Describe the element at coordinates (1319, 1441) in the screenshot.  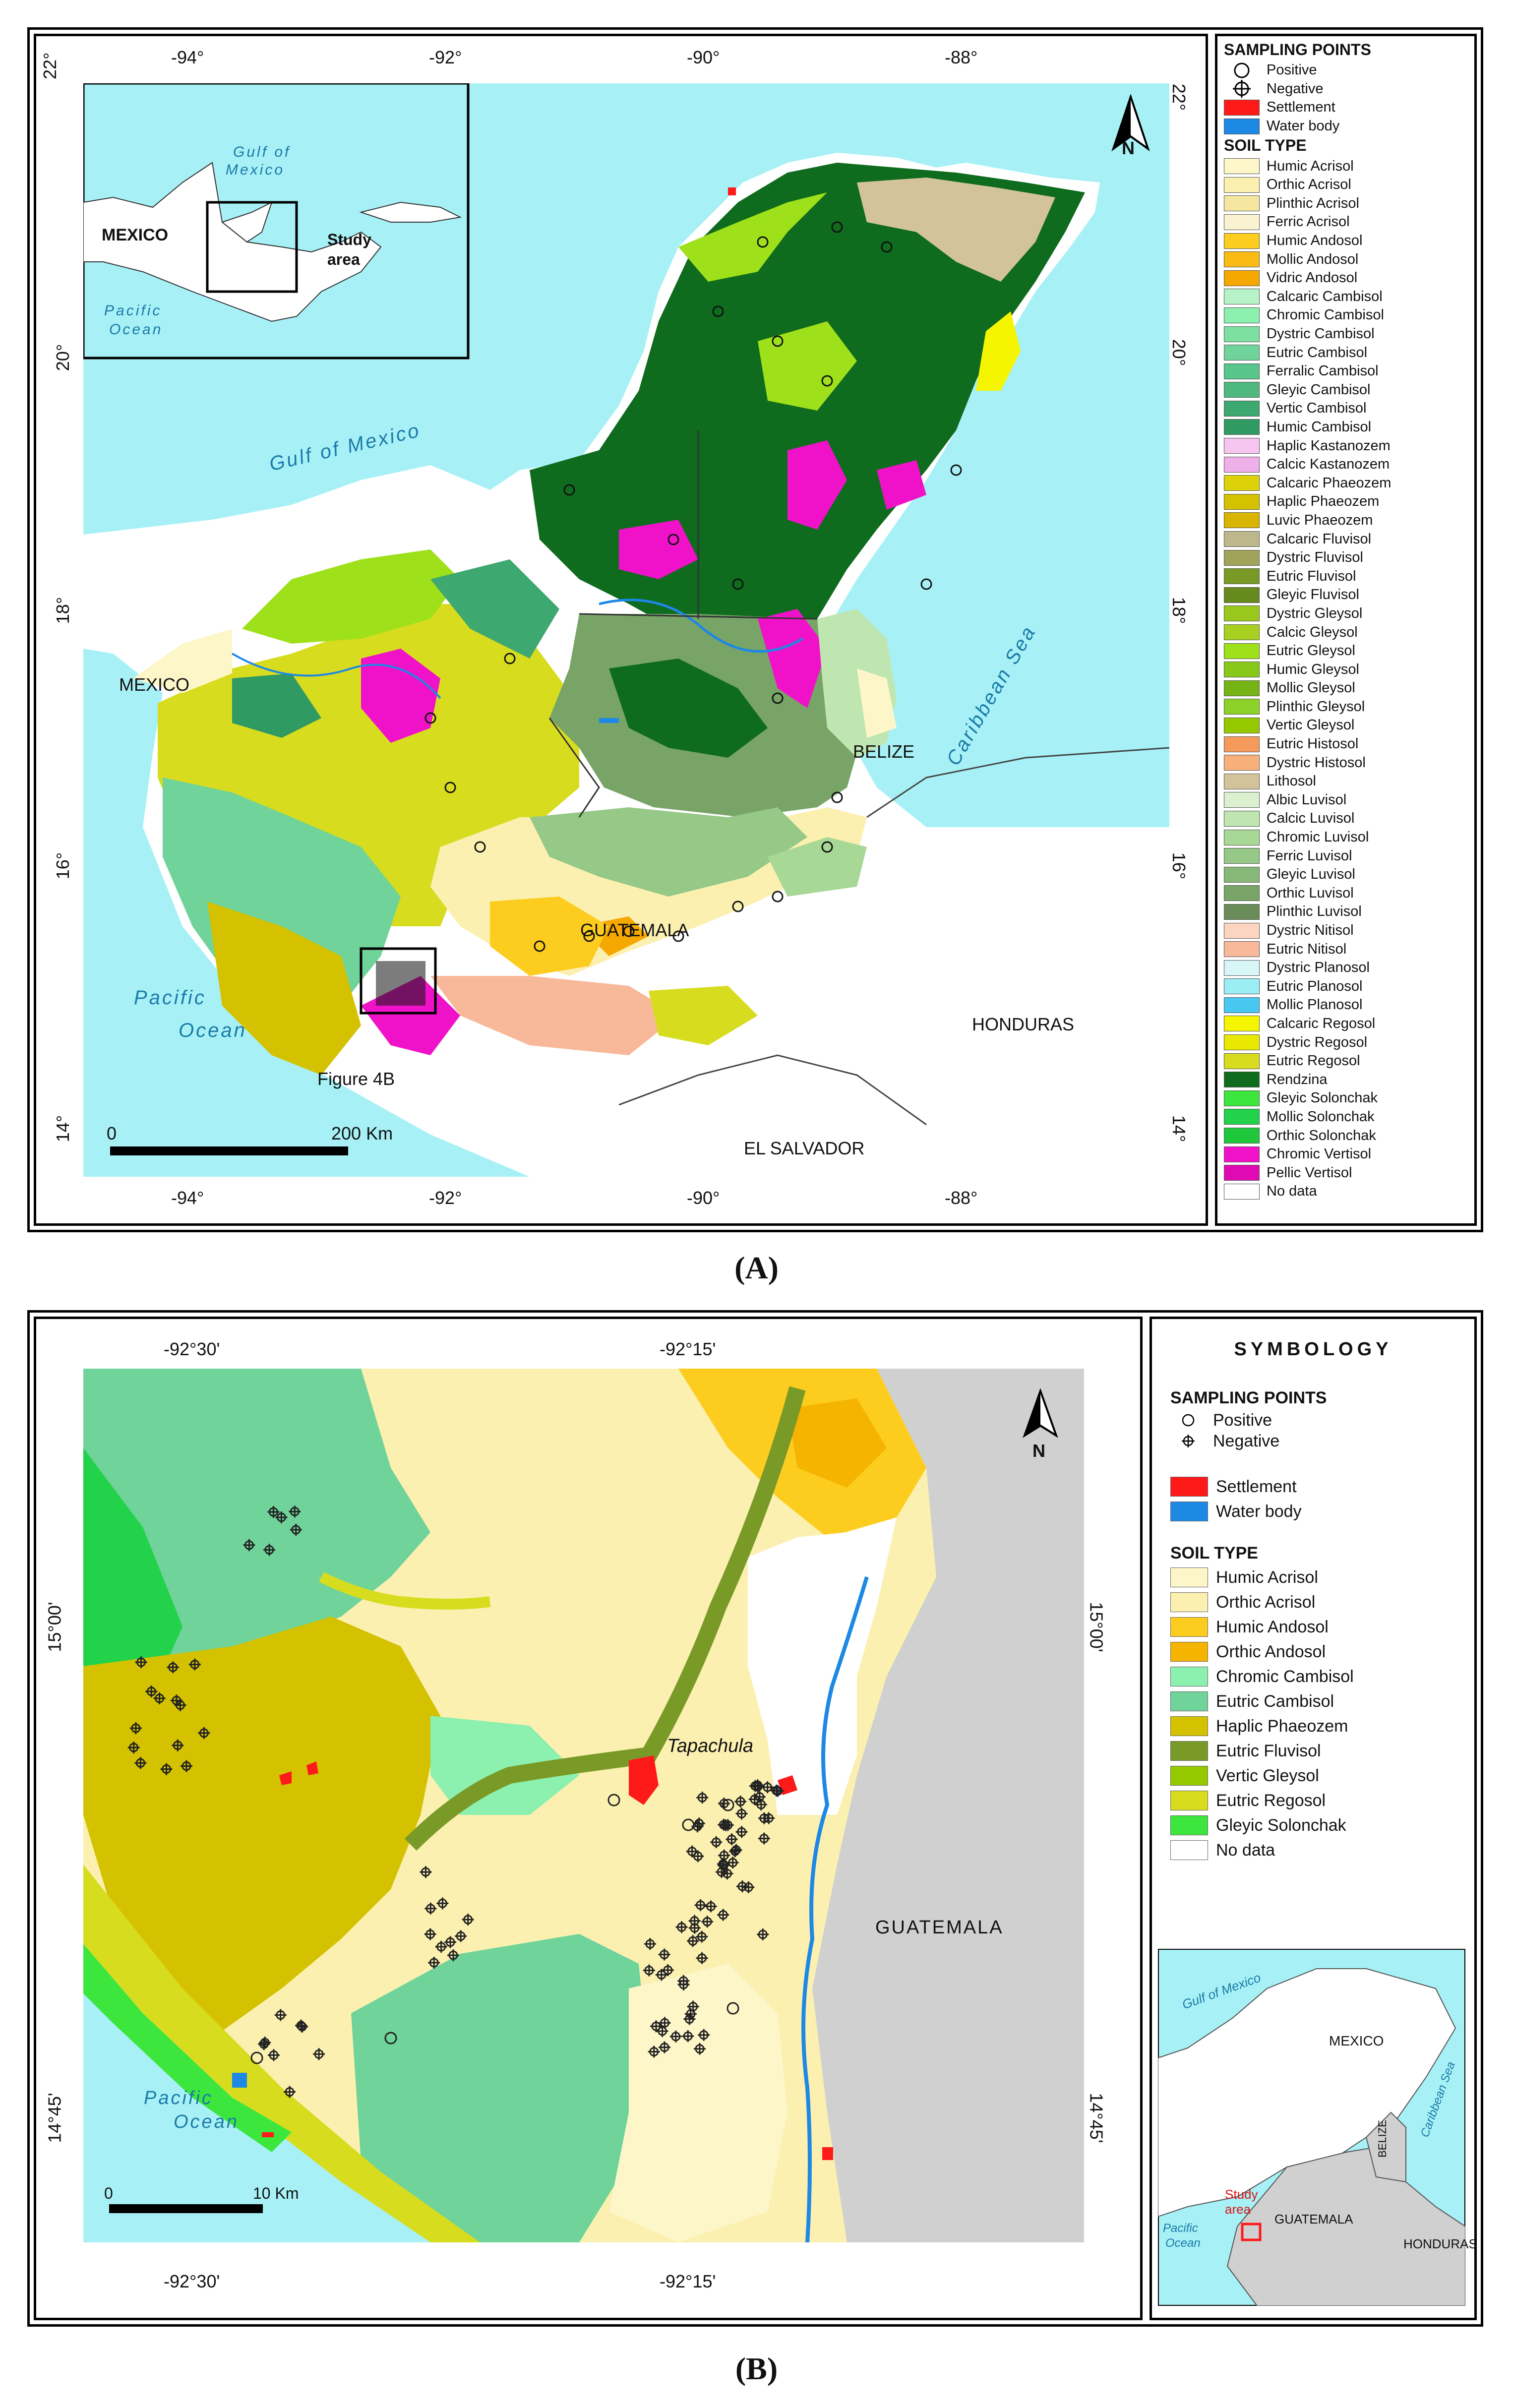
I see `legend-negative-b: Negative` at that location.